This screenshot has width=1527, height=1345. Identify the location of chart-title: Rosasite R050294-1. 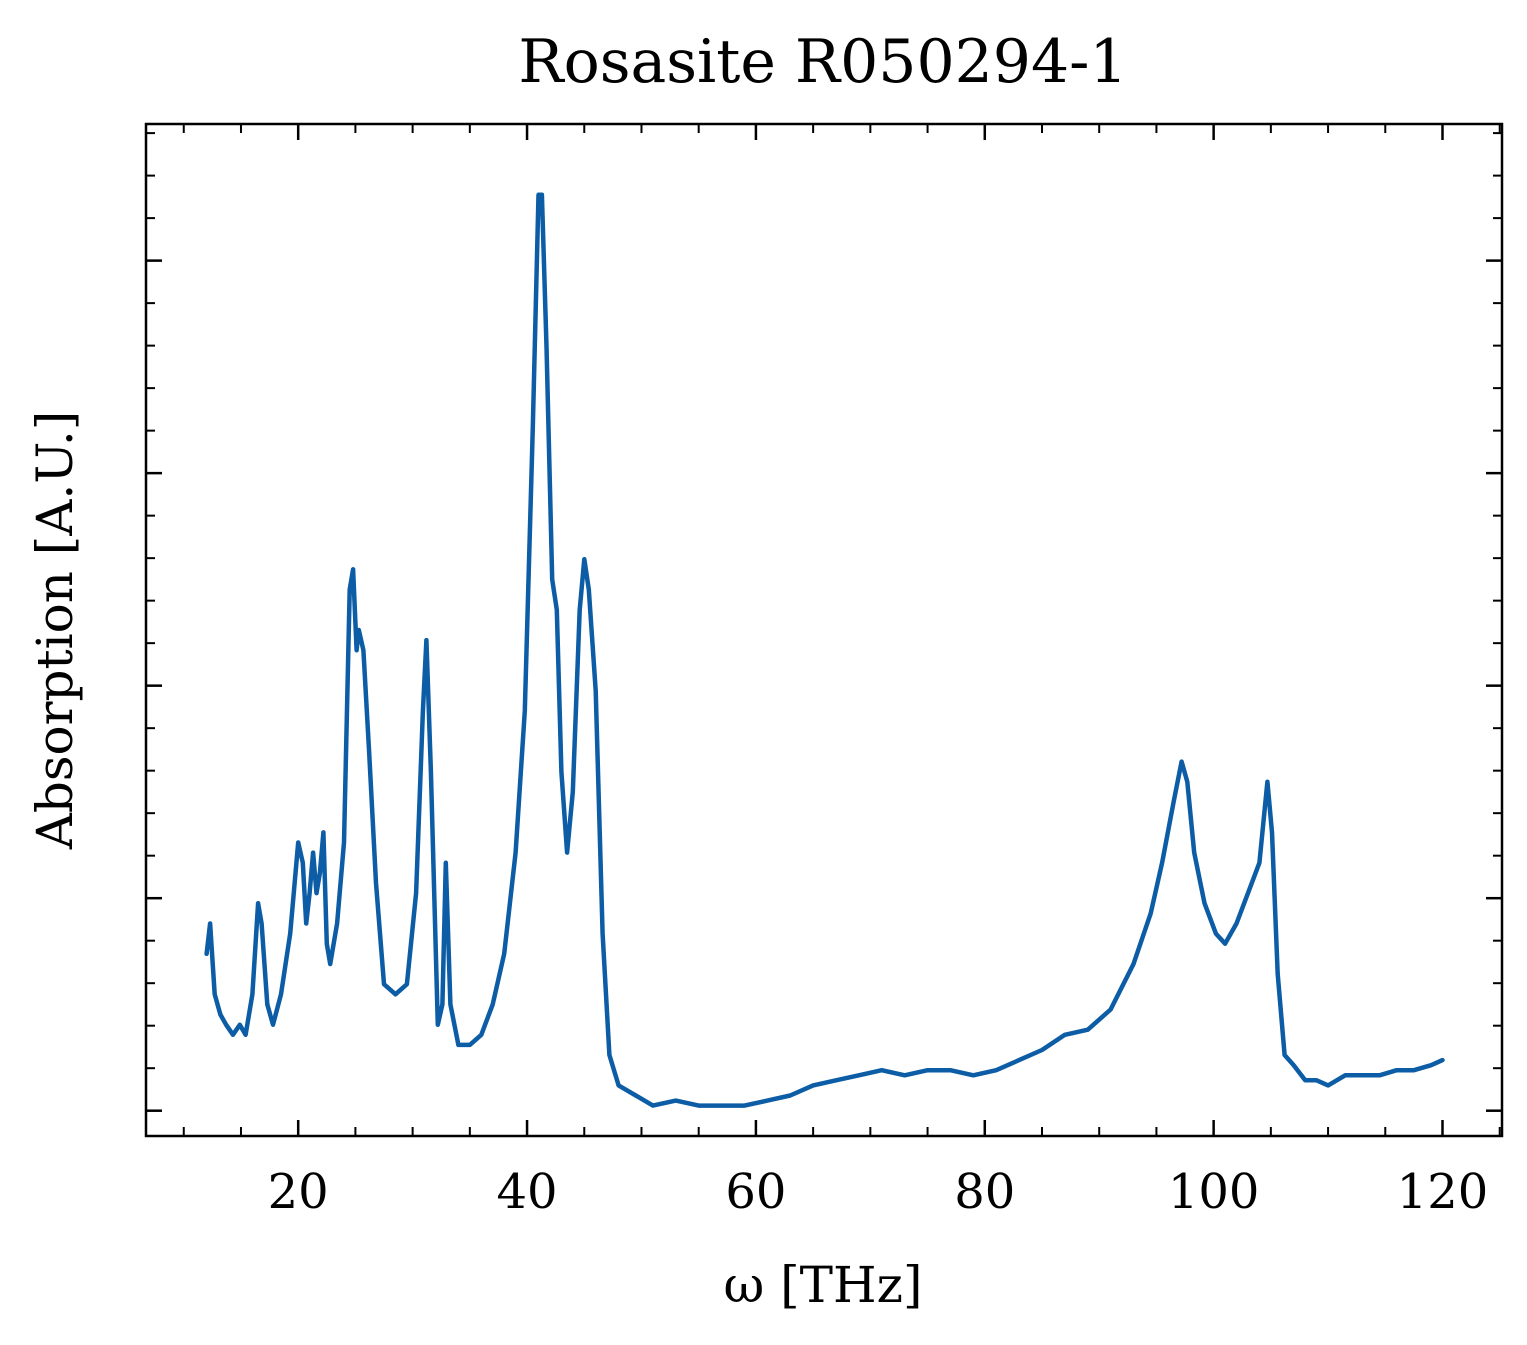
(822, 62).